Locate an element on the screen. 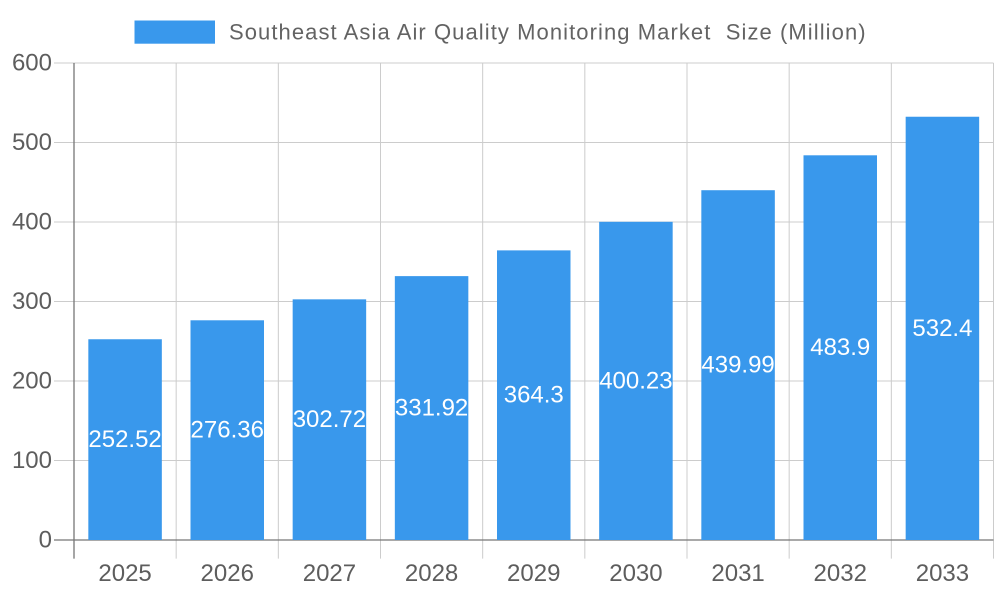 This screenshot has width=1000, height=605. svg-text: 302.72 is located at coordinates (329, 419).